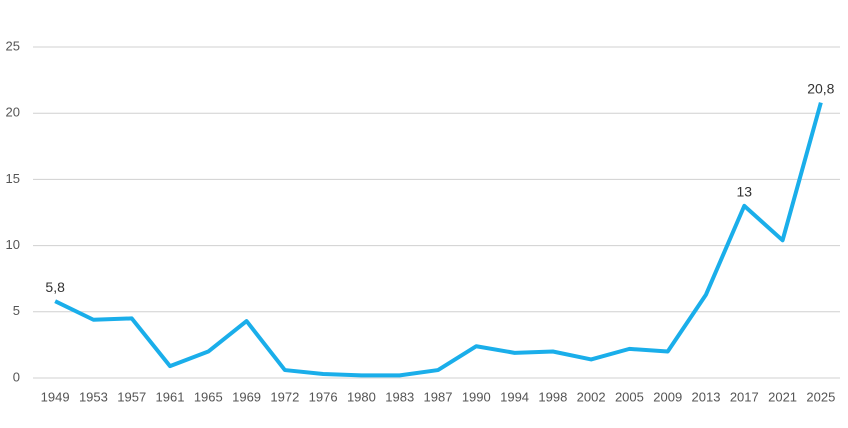 The height and width of the screenshot is (428, 848). Describe the element at coordinates (552, 396) in the screenshot. I see `x-tick-label: 1998` at that location.